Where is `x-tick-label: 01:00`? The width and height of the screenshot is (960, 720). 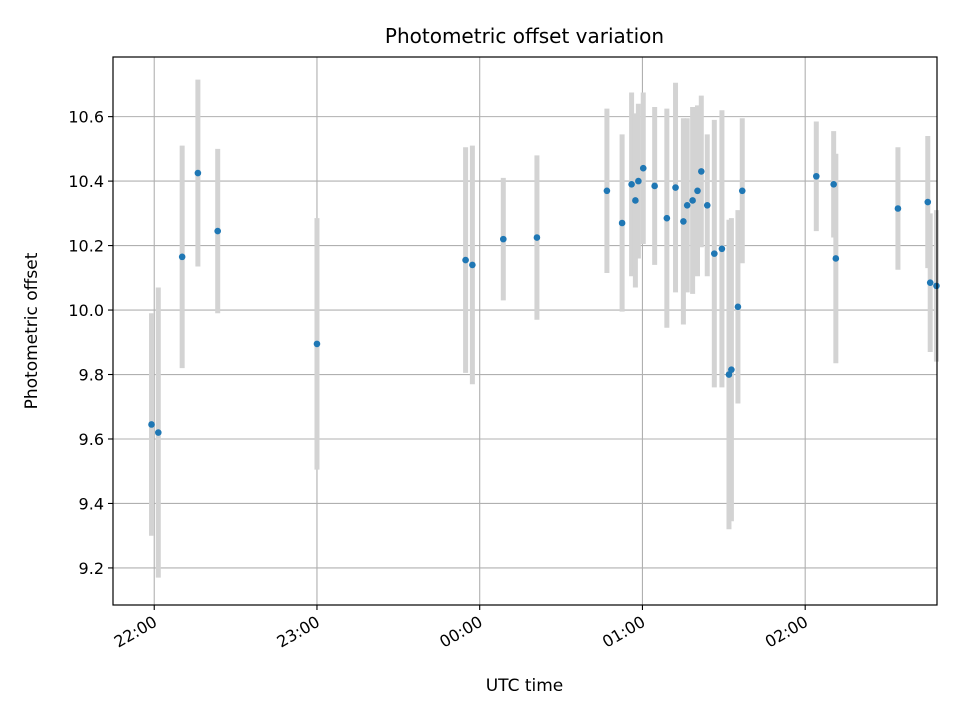
x-tick-label: 01:00 is located at coordinates (623, 632).